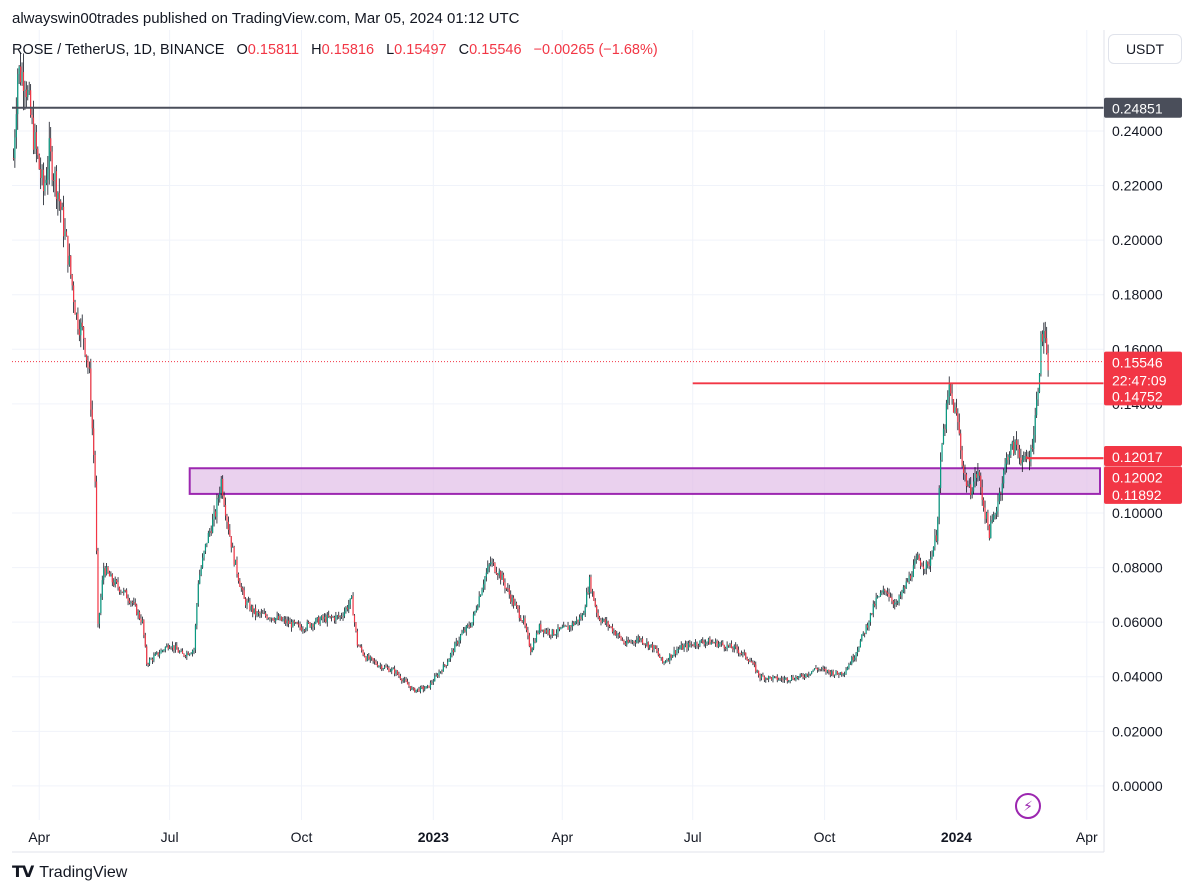 The image size is (1200, 892). I want to click on tradingview-logo: 𝗧𝗩 TradingView, so click(69, 872).